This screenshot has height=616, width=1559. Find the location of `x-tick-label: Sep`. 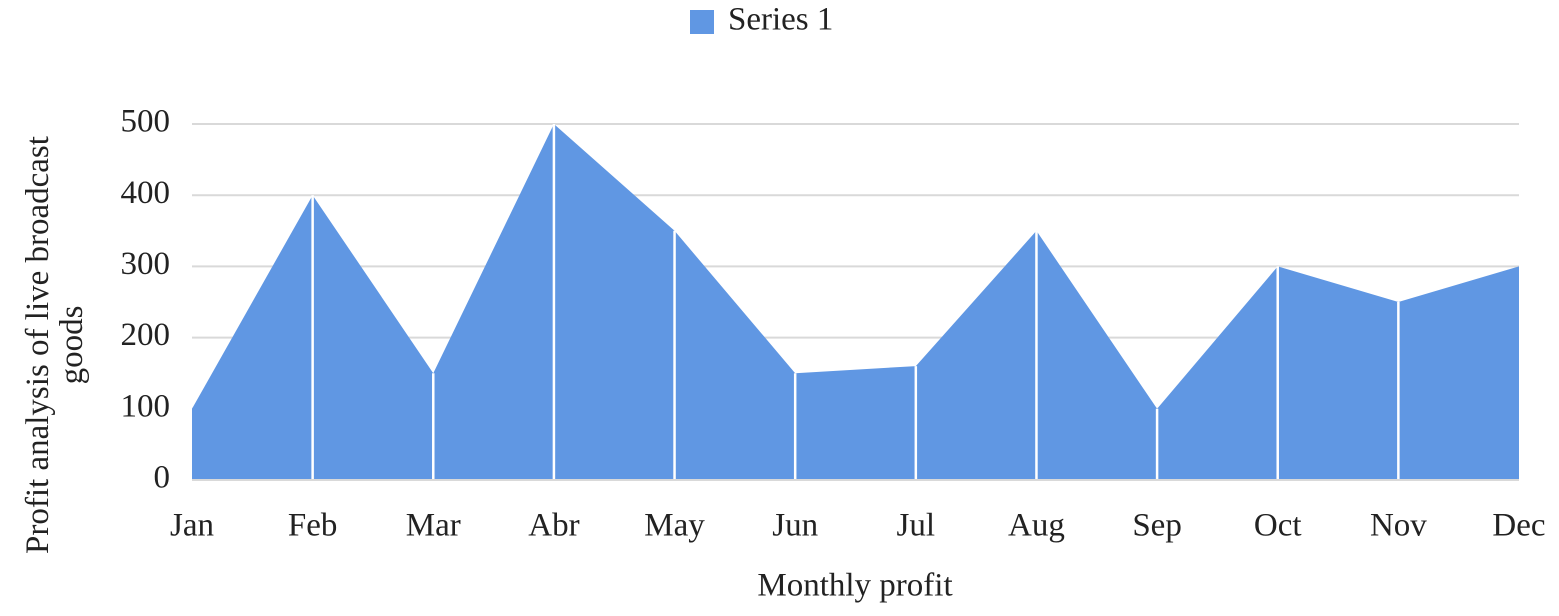

x-tick-label: Sep is located at coordinates (1157, 526).